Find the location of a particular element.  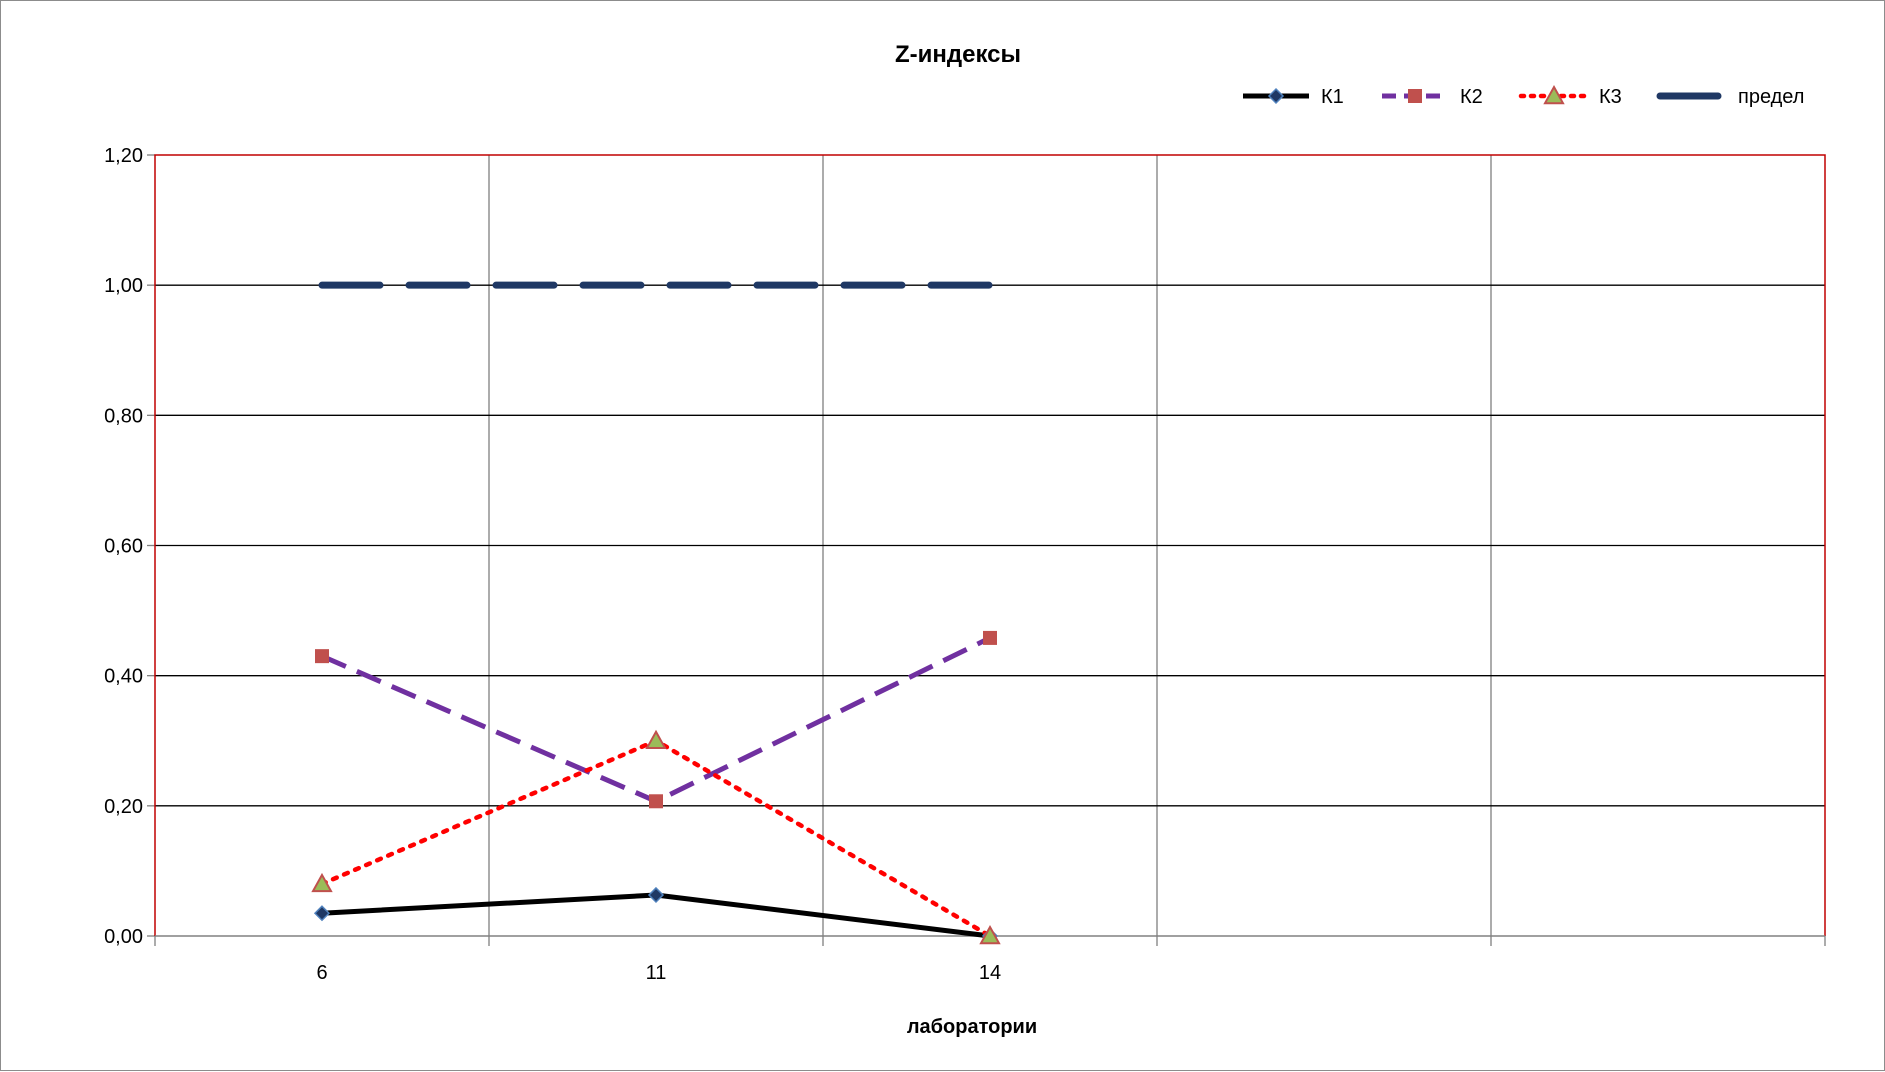

y-tick-label: 0,40 is located at coordinates (123, 677).